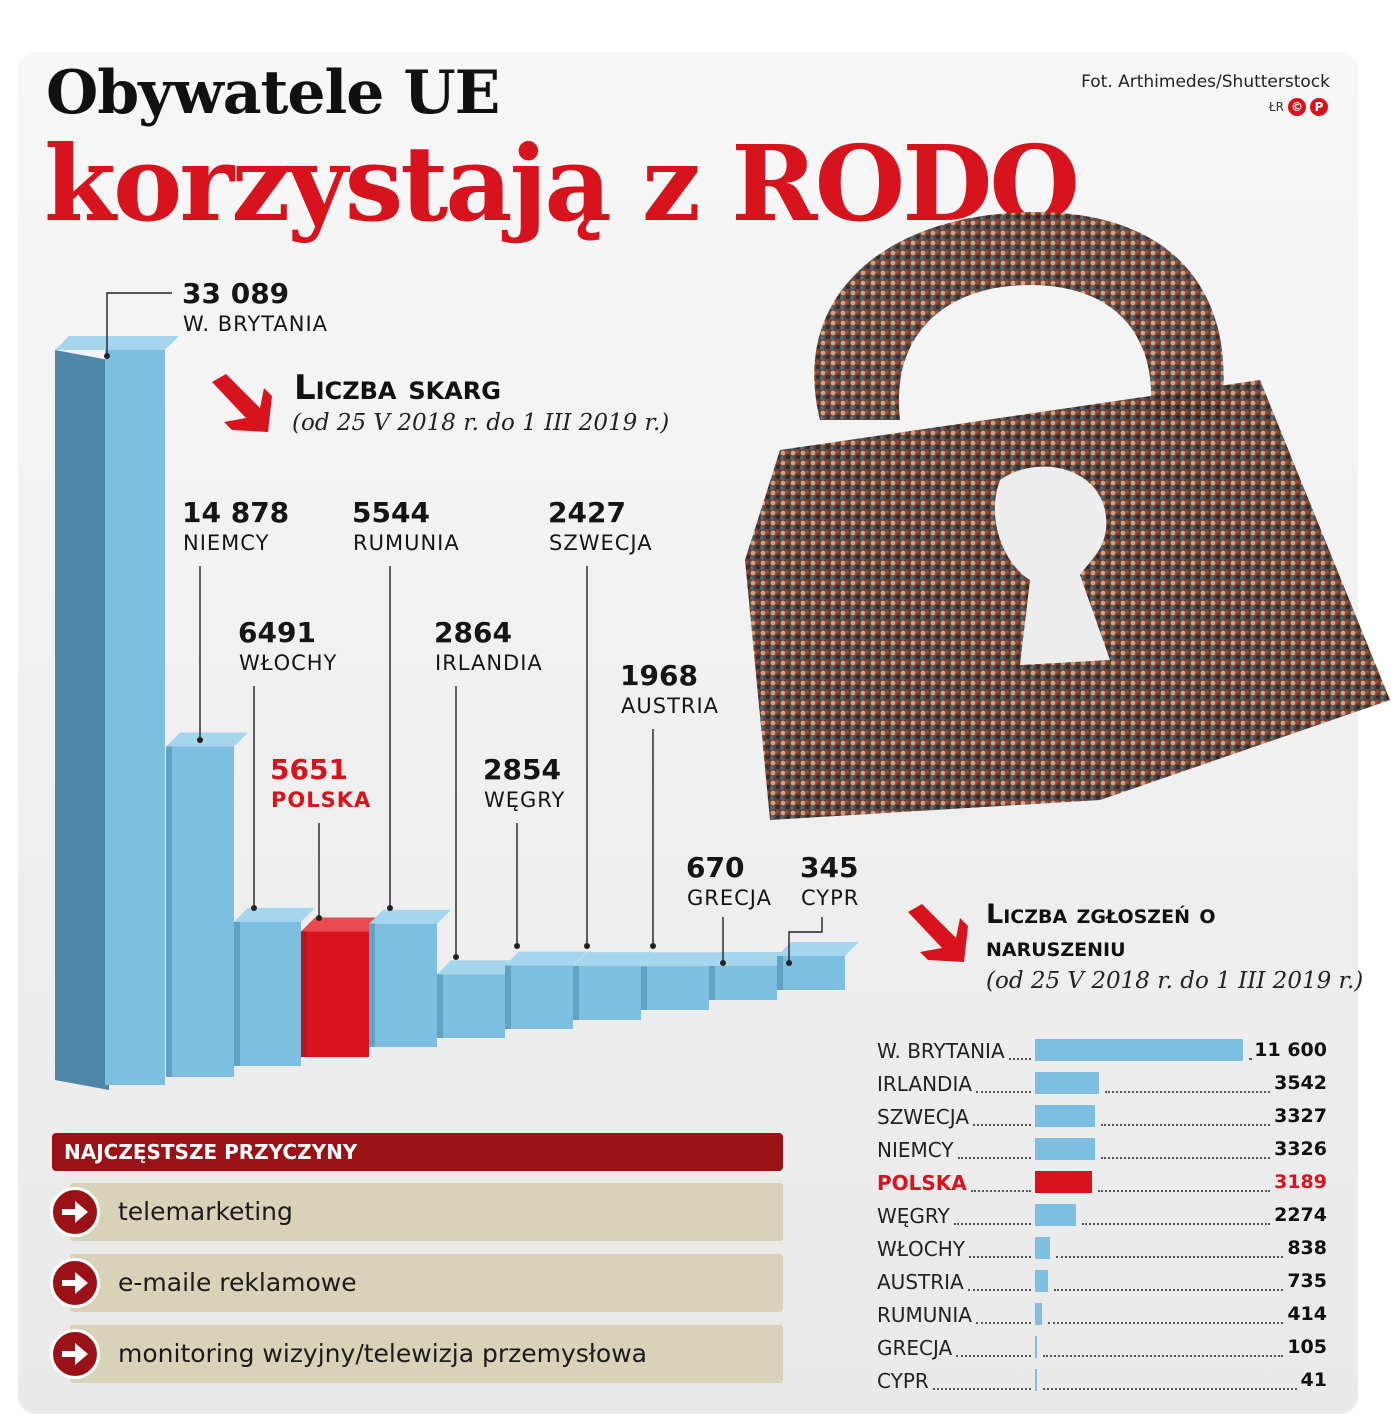 The image size is (1400, 1427). What do you see at coordinates (342, 987) in the screenshot?
I see `bar-polska` at bounding box center [342, 987].